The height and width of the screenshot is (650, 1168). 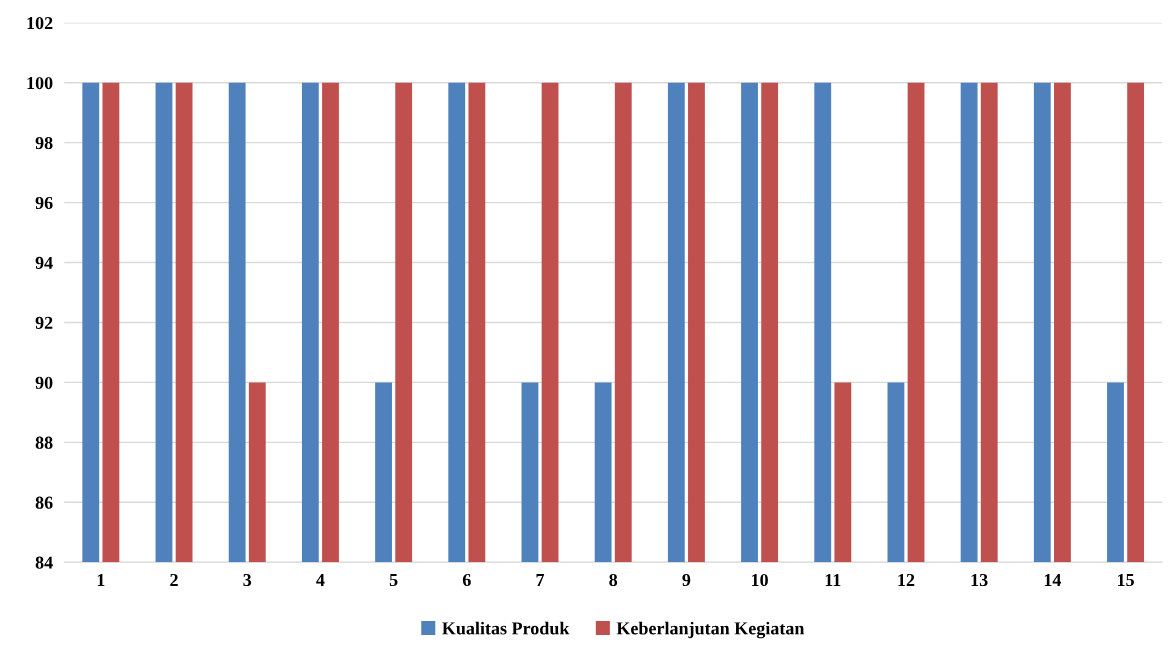 What do you see at coordinates (1125, 580) in the screenshot?
I see `x-tick-label: 15` at bounding box center [1125, 580].